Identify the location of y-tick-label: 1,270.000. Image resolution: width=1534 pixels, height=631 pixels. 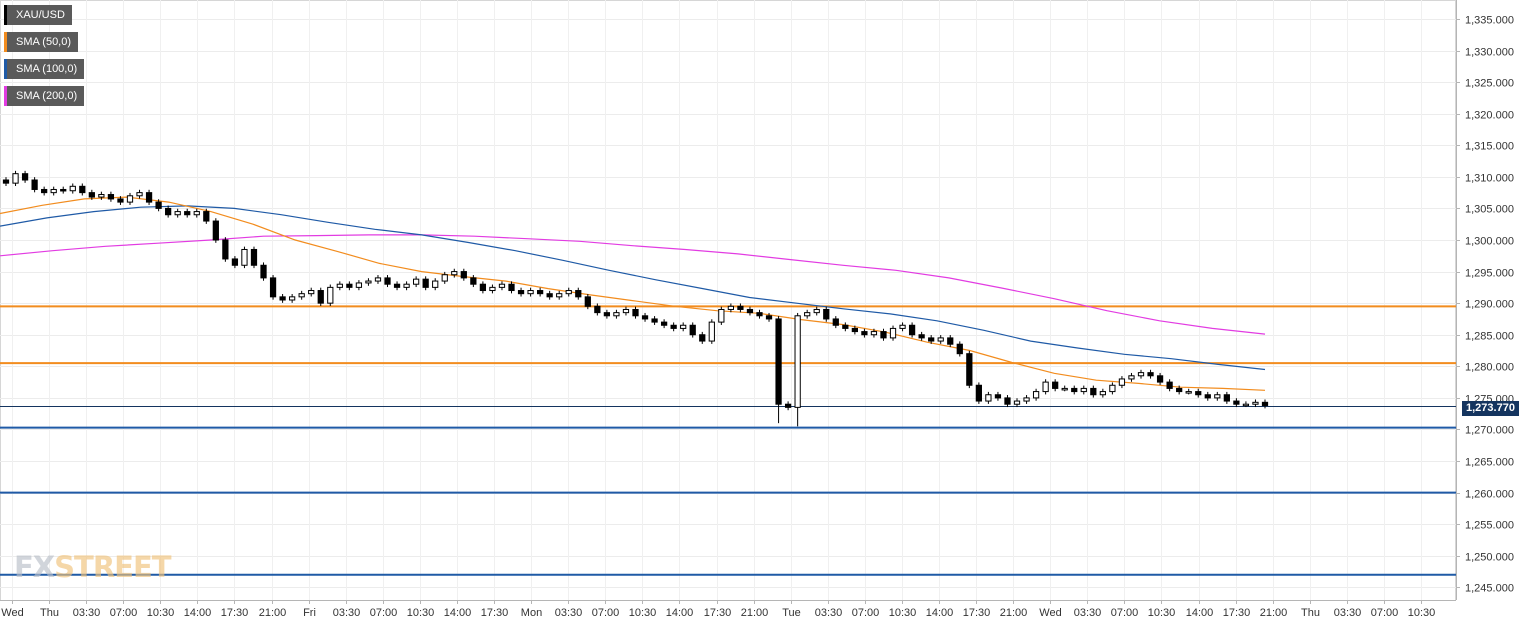
(1489, 431).